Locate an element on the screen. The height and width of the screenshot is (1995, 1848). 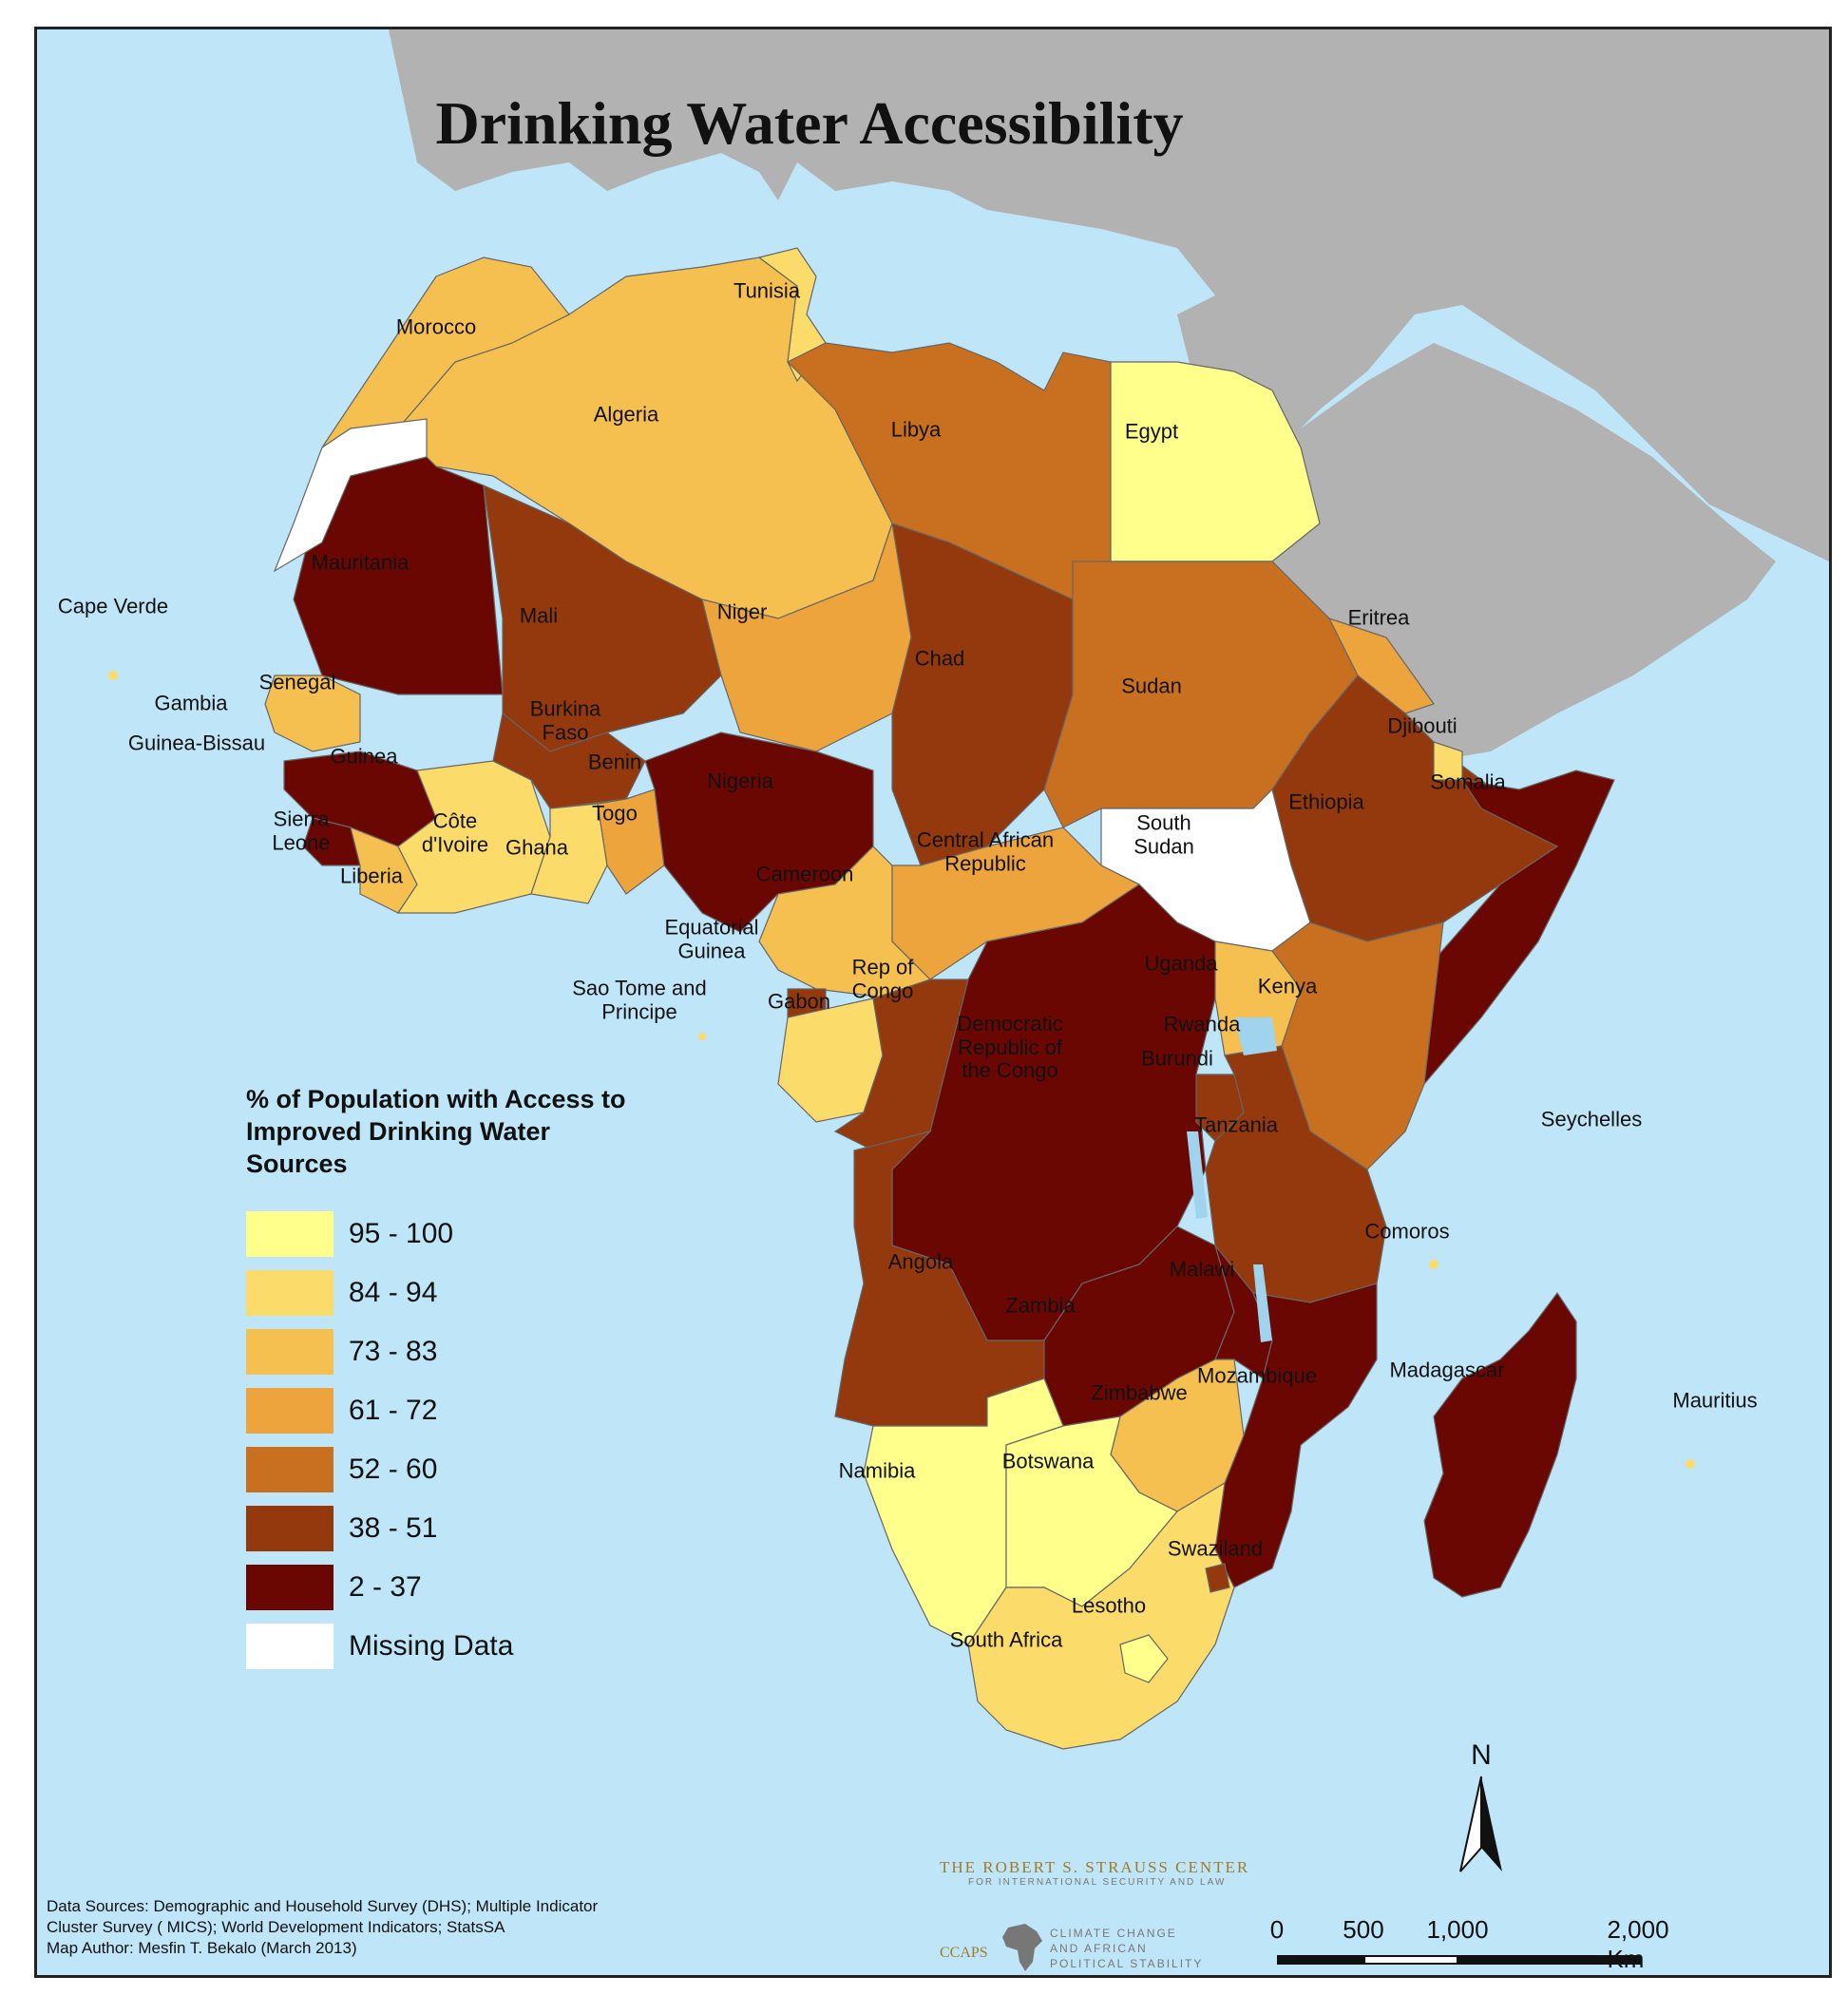
label-mauritius: Mauritius is located at coordinates (1715, 1400).